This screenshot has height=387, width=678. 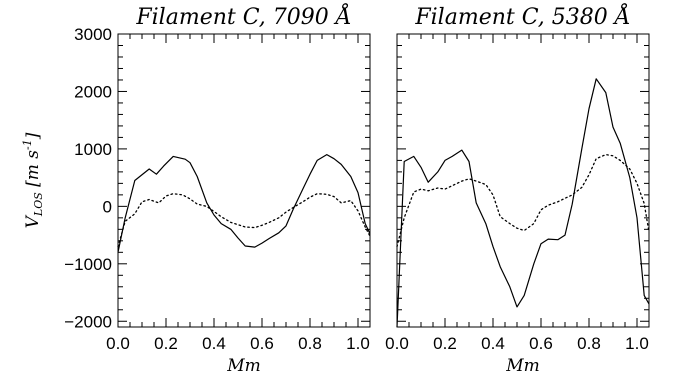 I want to click on y-axis-label-part: V, so click(x=33, y=221).